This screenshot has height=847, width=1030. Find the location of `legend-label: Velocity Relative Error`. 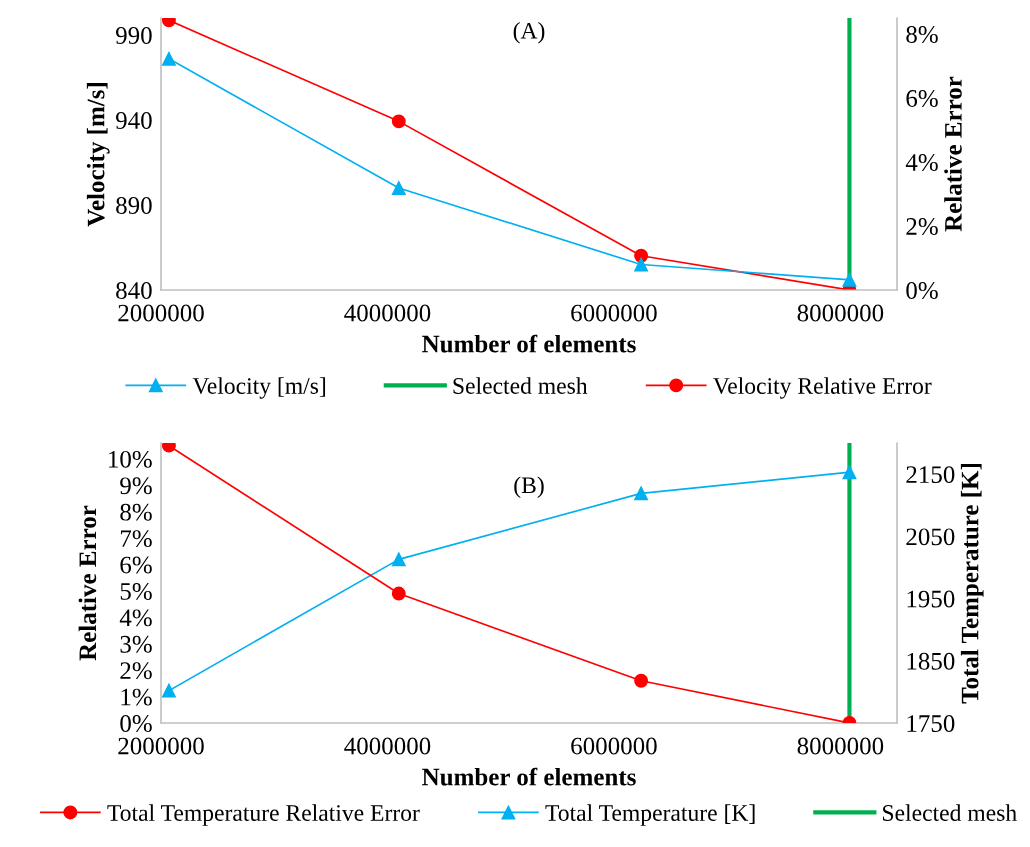

legend-label: Velocity Relative Error is located at coordinates (822, 388).